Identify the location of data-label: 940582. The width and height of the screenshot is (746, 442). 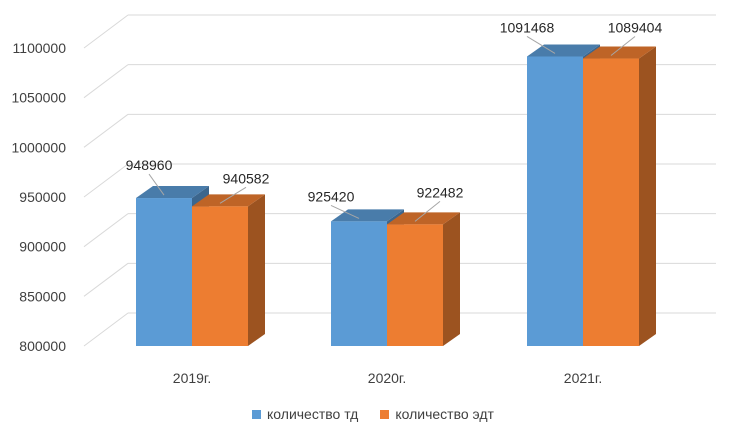
(246, 178).